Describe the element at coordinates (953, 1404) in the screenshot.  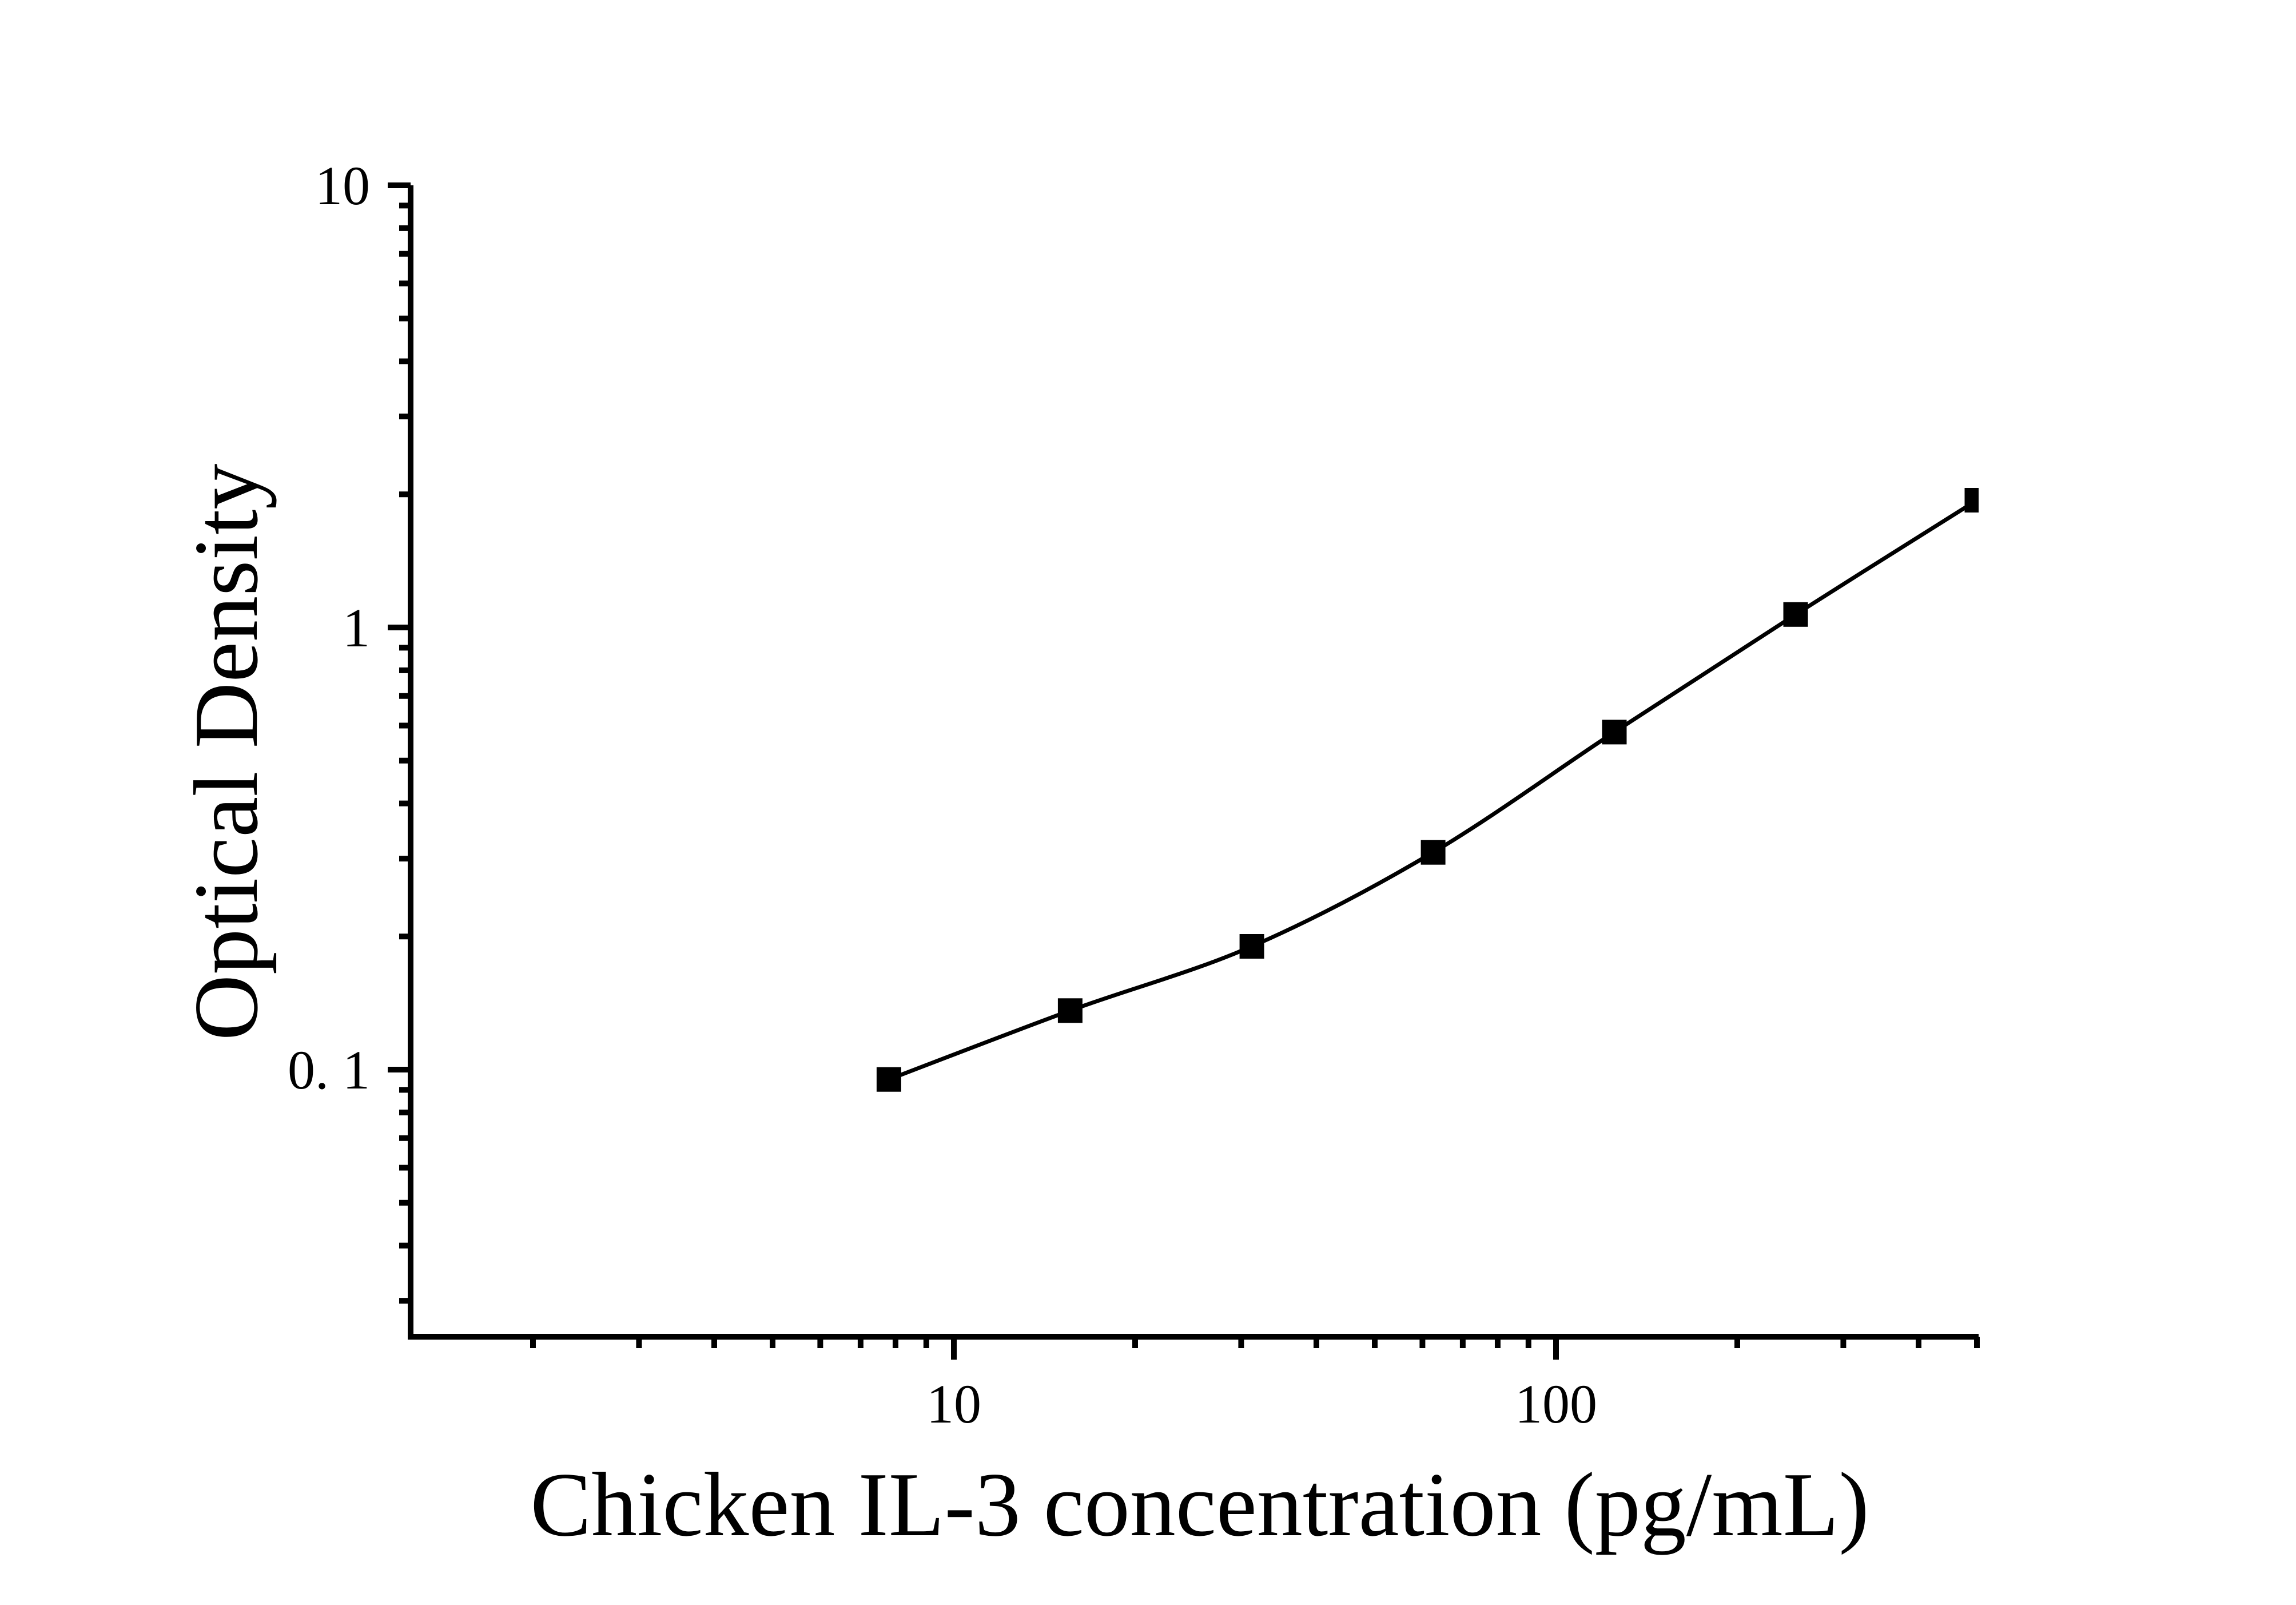
I see `x-tick-label: 10` at that location.